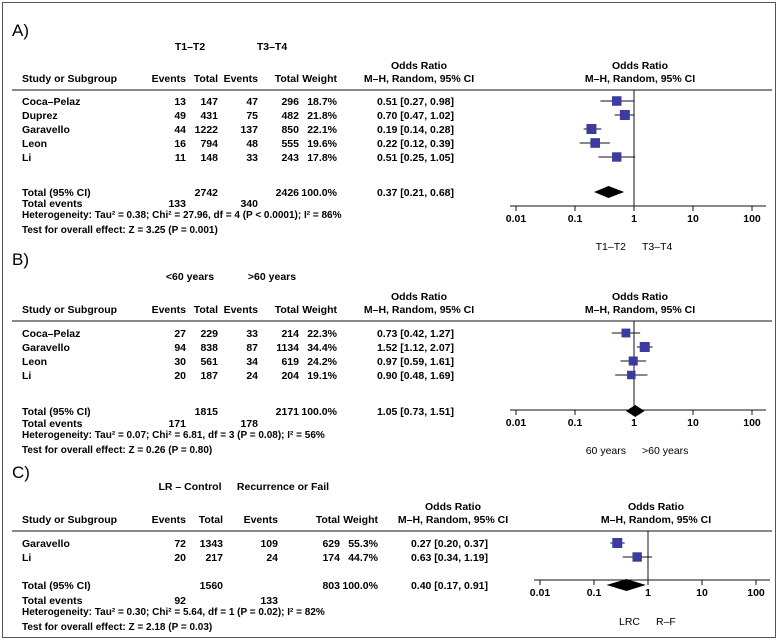 This screenshot has height=642, width=780. What do you see at coordinates (415, 116) in the screenshot?
I see `odds-ratio-ci-value: 0.70 [0.47, 1.02]` at bounding box center [415, 116].